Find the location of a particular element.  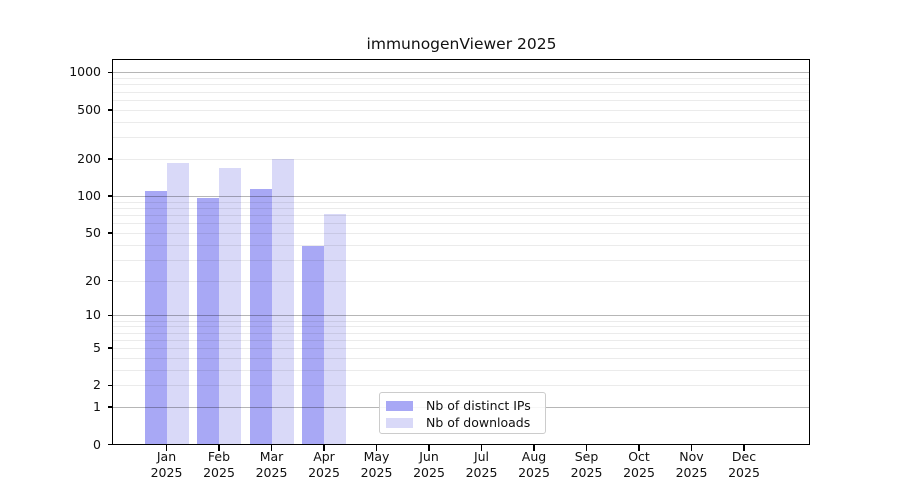

y-tick-label: 5 is located at coordinates (97, 347).